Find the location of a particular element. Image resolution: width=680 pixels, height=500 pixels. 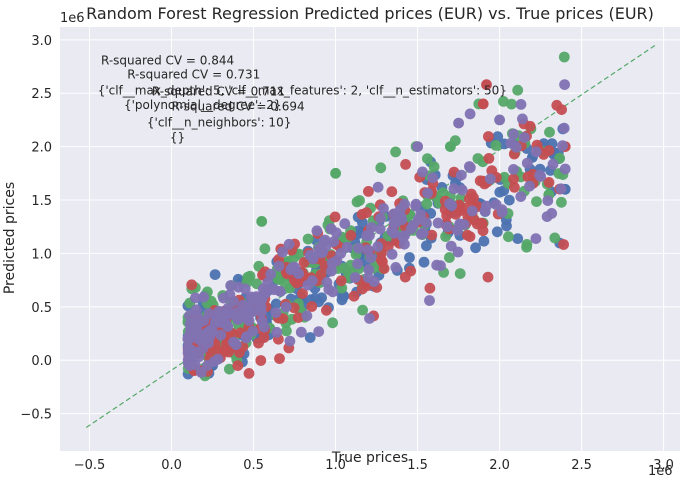

x-tick-label: 0.5 is located at coordinates (253, 465).